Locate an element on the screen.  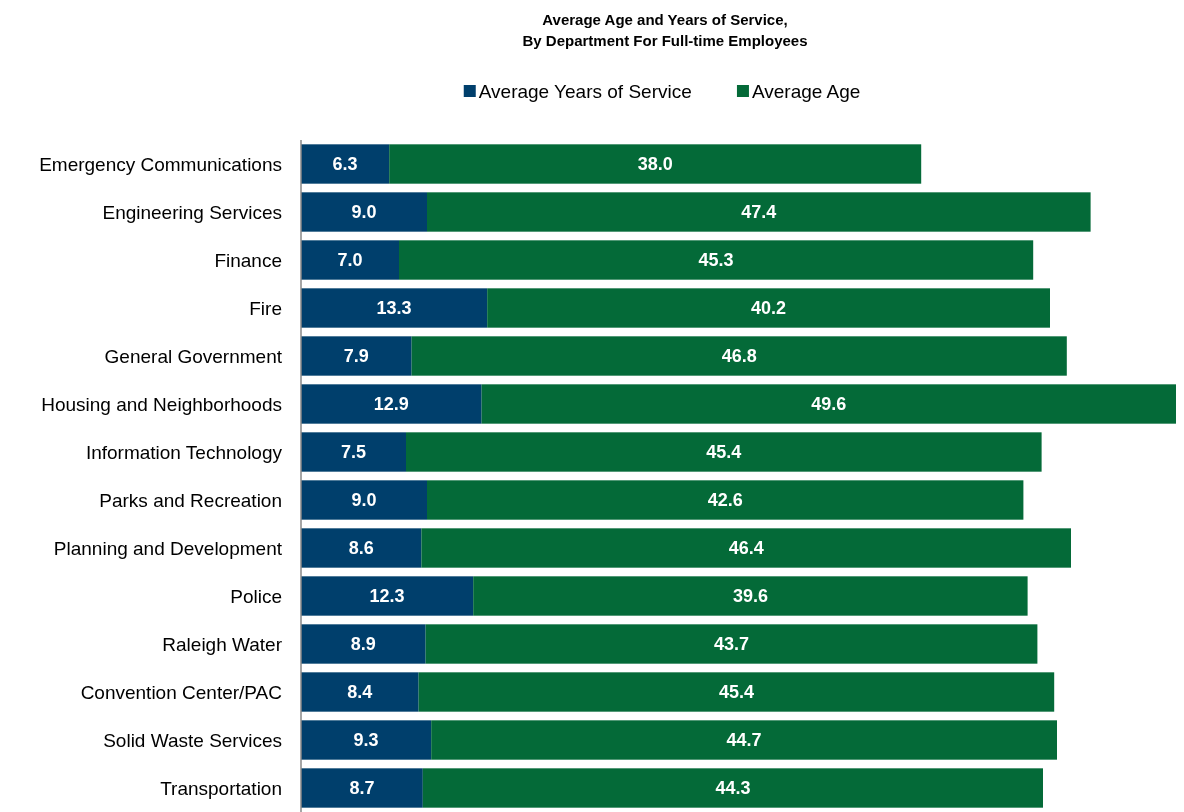
y-tick-label: Transportation is located at coordinates (221, 788).